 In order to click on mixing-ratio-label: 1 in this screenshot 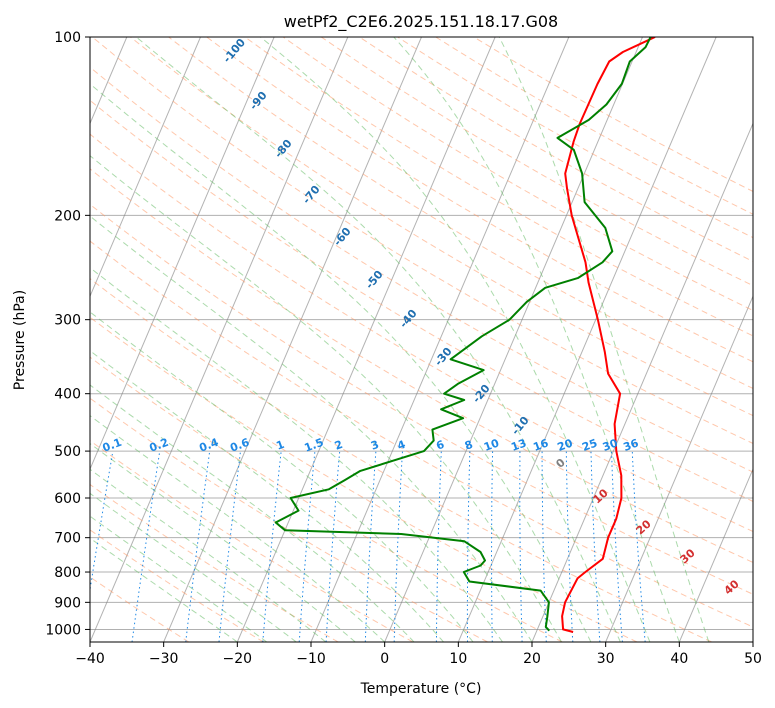, I will do `click(280, 445)`.